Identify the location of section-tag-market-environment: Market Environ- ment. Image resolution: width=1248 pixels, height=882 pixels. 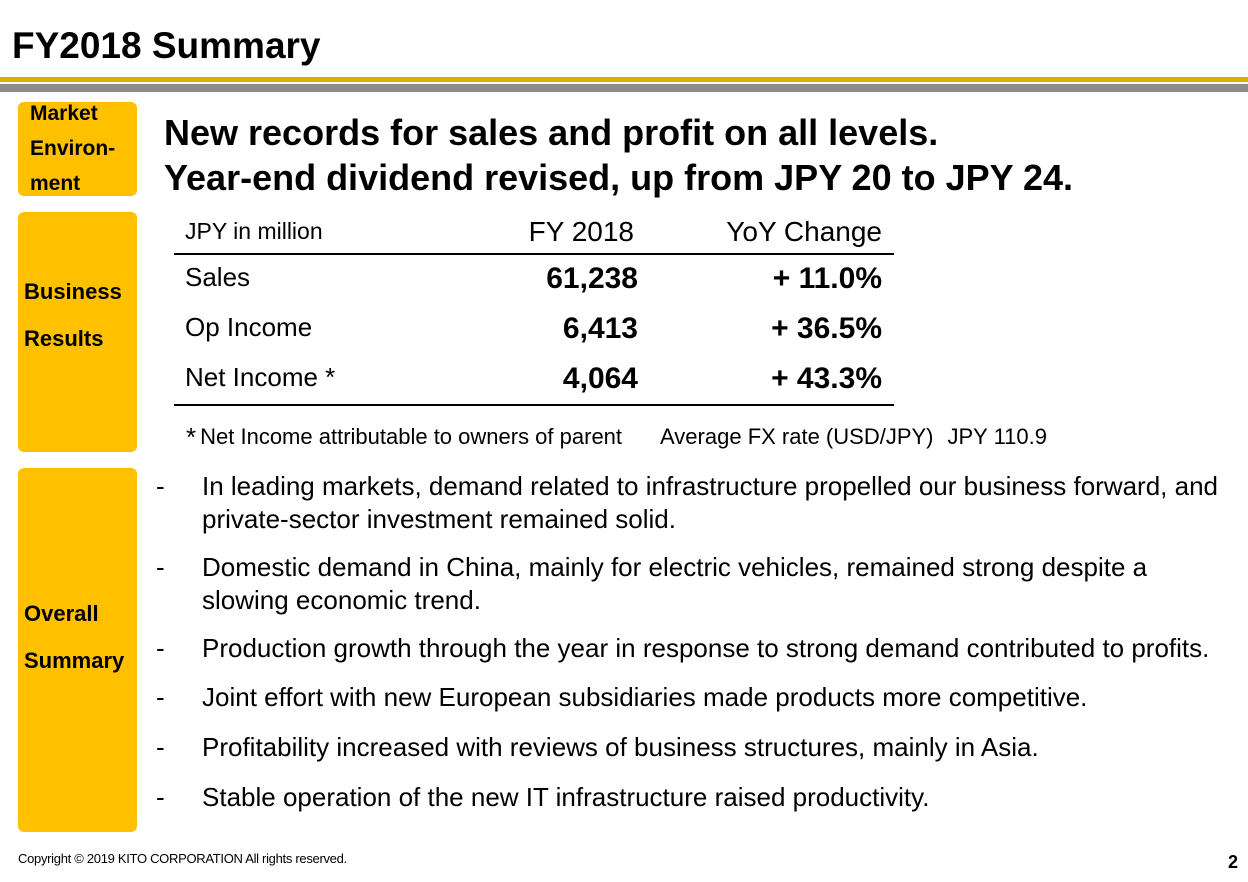
(77, 149).